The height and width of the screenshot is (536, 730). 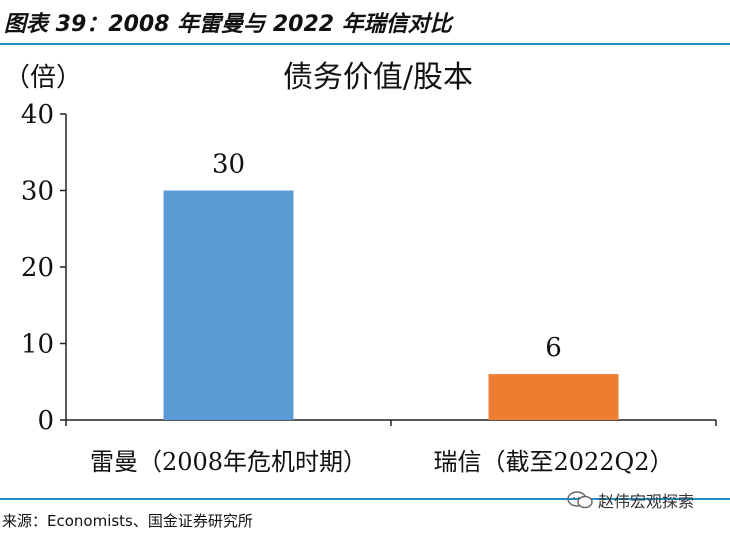 I want to click on y-tick-label: 40, so click(x=37, y=115).